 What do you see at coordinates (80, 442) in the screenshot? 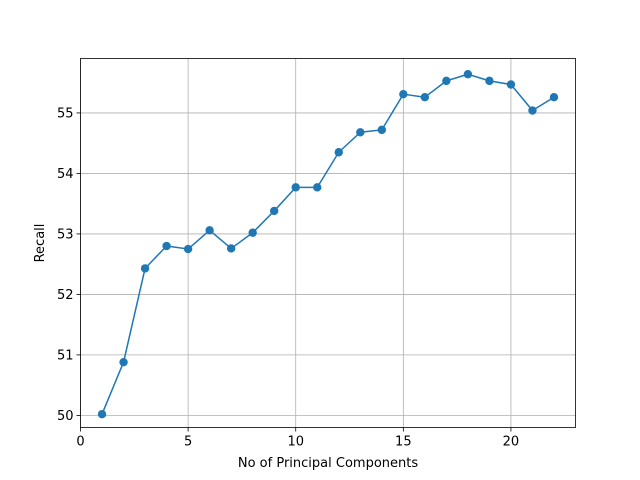
I see `x-tick-label: 0` at bounding box center [80, 442].